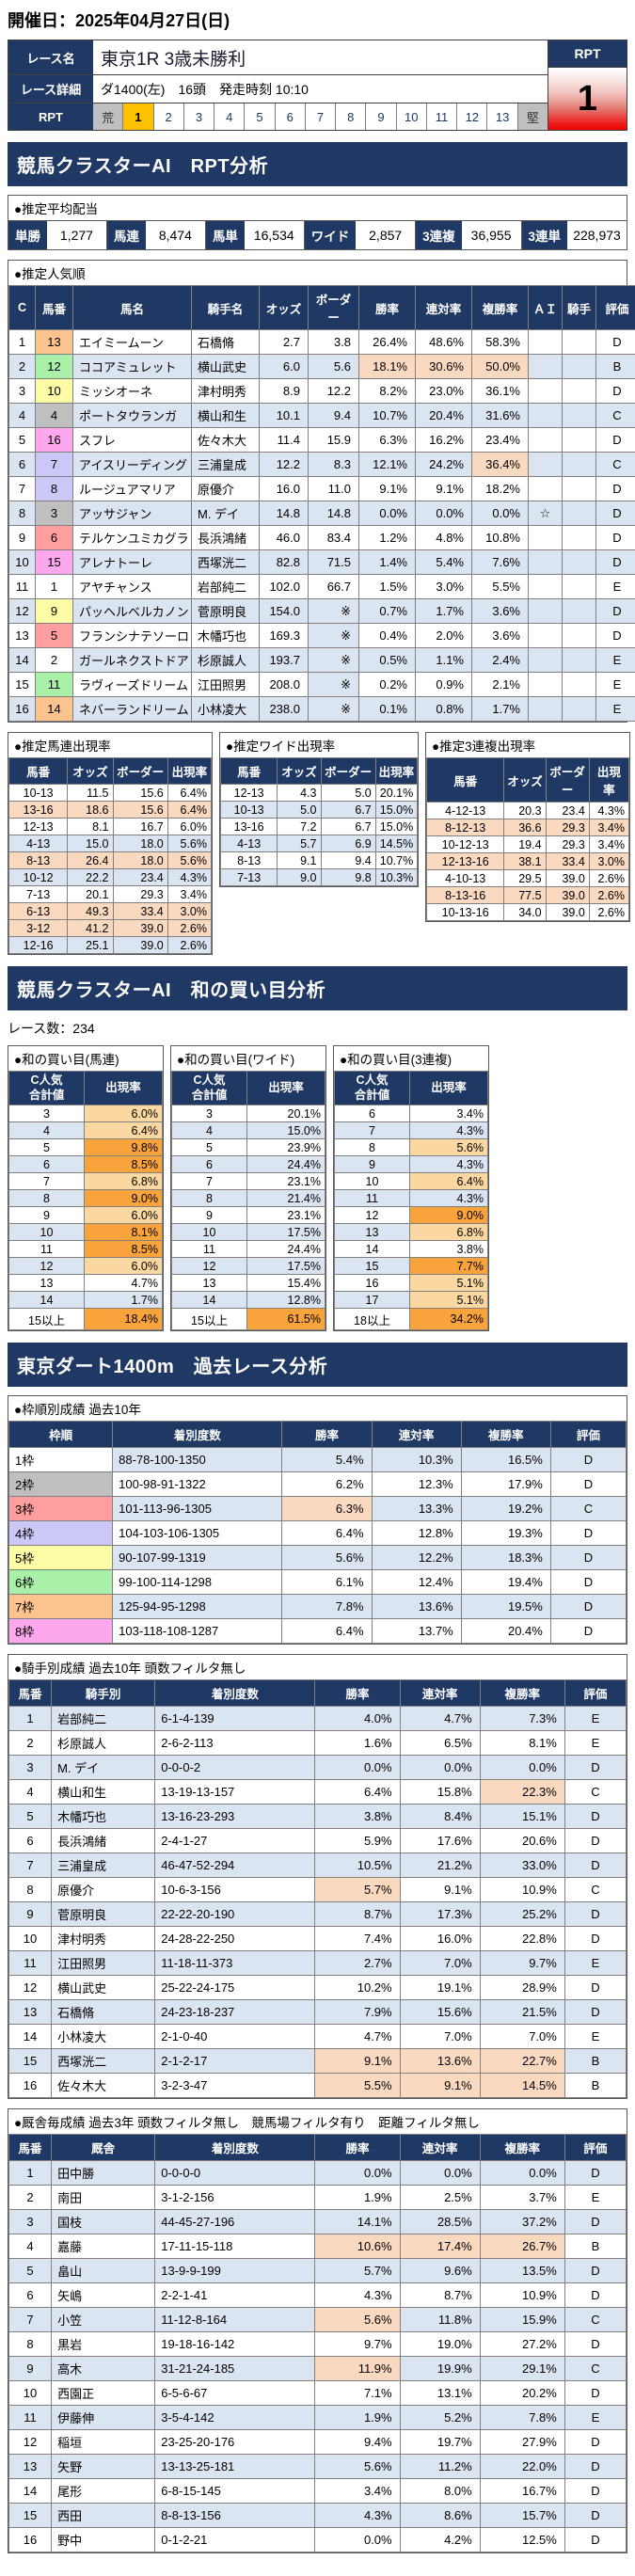 Image resolution: width=635 pixels, height=2576 pixels. What do you see at coordinates (137, 116) in the screenshot?
I see `rpt-scale-cell-1: 1` at bounding box center [137, 116].